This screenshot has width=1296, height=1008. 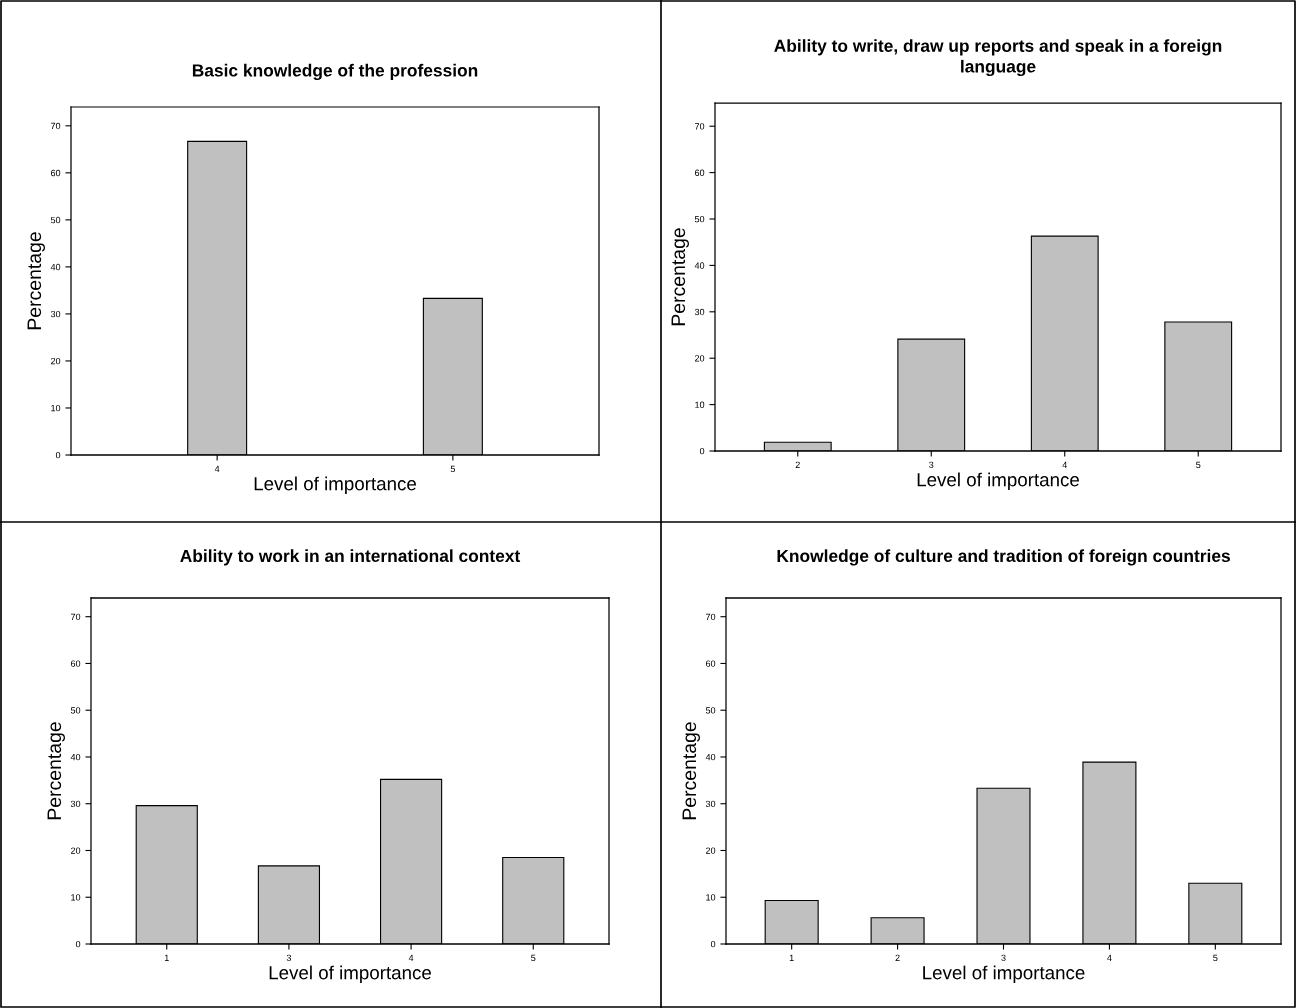 What do you see at coordinates (1003, 557) in the screenshot?
I see `chart-title: Knowledge of culture and tradition of foreign countries` at bounding box center [1003, 557].